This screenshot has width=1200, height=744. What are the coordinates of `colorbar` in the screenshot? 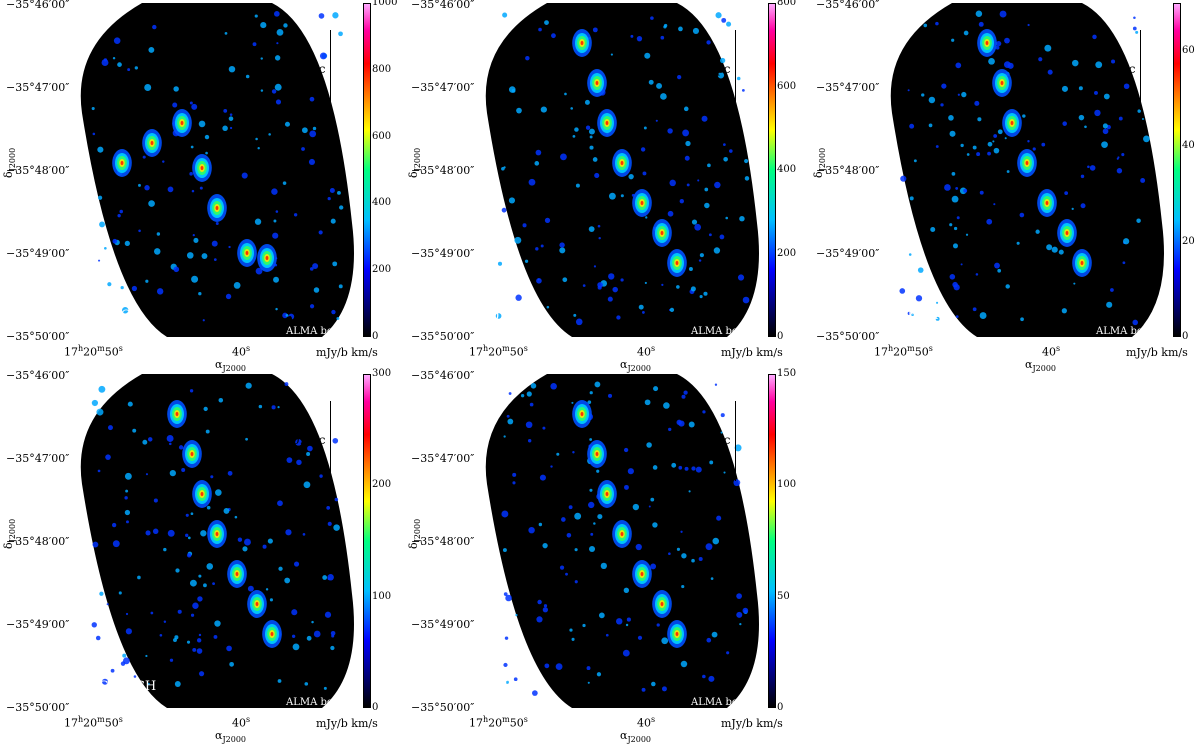 It's located at (772, 541).